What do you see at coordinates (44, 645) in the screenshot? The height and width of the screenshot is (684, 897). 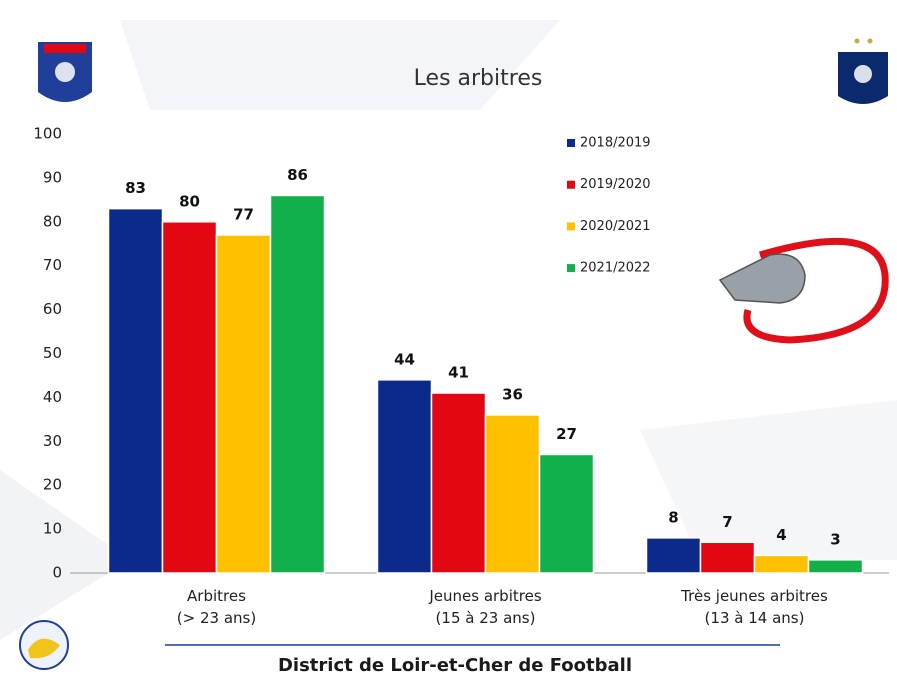 I see `district-logo` at bounding box center [44, 645].